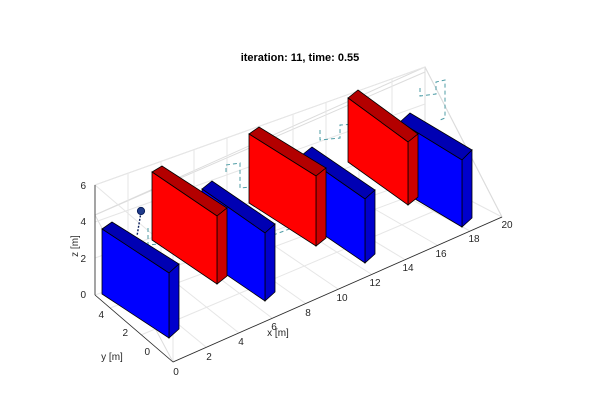 The image size is (600, 402). I want to click on x-tick-14: 14, so click(408, 268).